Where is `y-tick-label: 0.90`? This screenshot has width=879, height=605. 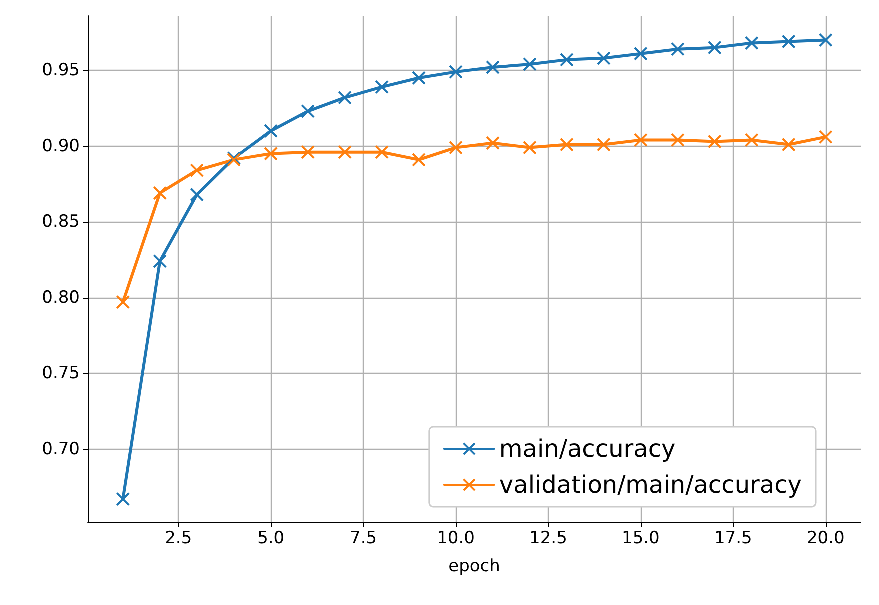 y-tick-label: 0.90 is located at coordinates (61, 146).